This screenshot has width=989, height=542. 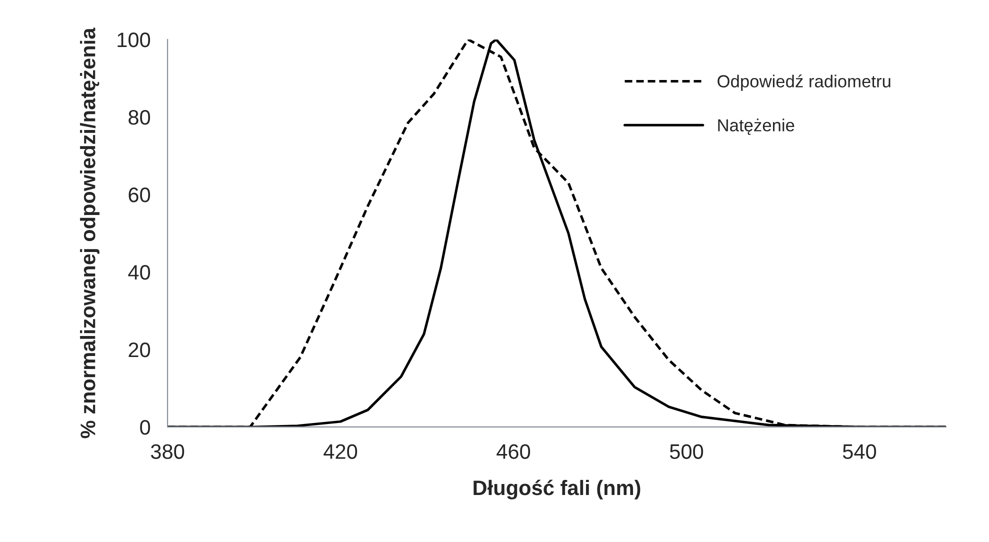 What do you see at coordinates (557, 490) in the screenshot?
I see `x-axis-title: Długość fali (nm)` at bounding box center [557, 490].